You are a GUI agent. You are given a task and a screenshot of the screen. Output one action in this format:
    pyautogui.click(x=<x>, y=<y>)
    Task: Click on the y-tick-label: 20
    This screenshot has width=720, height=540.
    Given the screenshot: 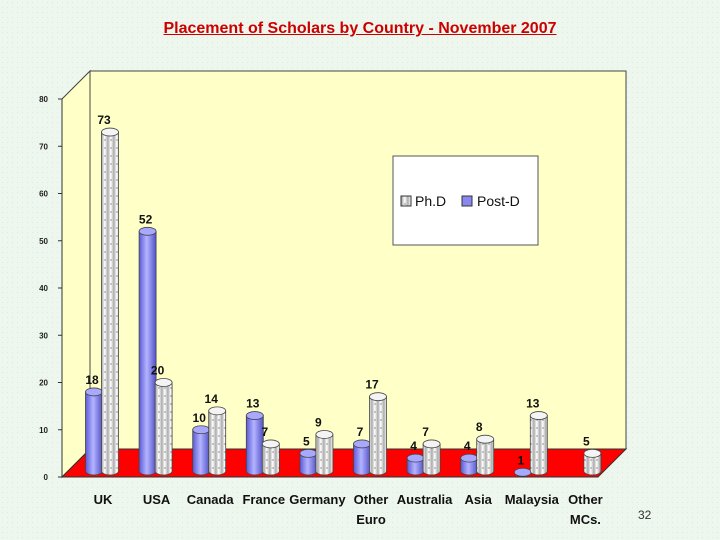 What is the action you would take?
    pyautogui.click(x=43, y=383)
    